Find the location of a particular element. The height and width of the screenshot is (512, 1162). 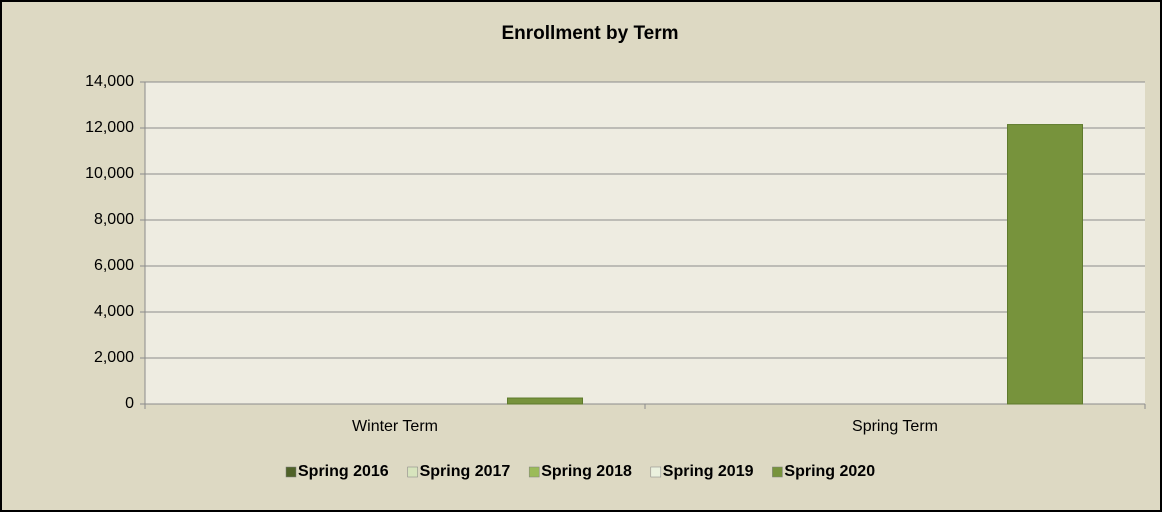

x-tick-label: Winter Term is located at coordinates (395, 426).